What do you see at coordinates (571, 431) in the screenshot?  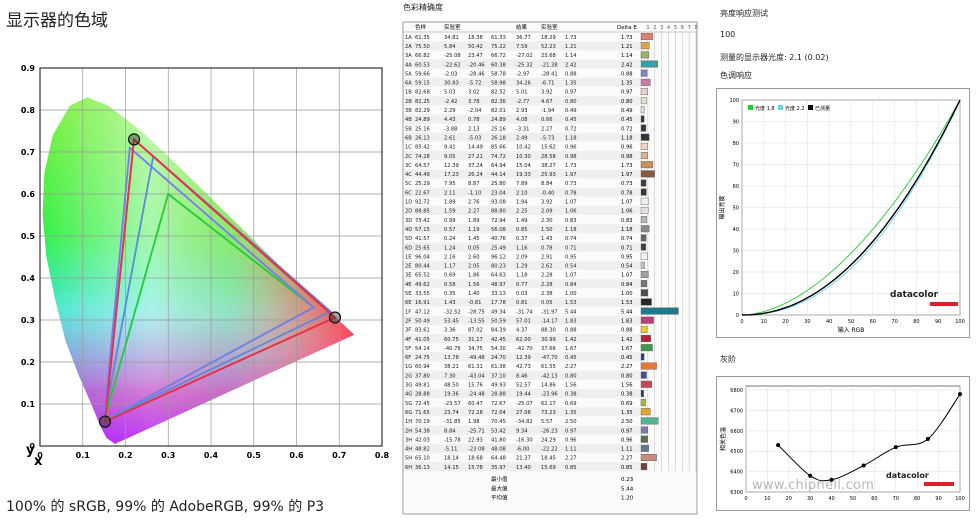 I see `accuracy-cell: 0.97` at bounding box center [571, 431].